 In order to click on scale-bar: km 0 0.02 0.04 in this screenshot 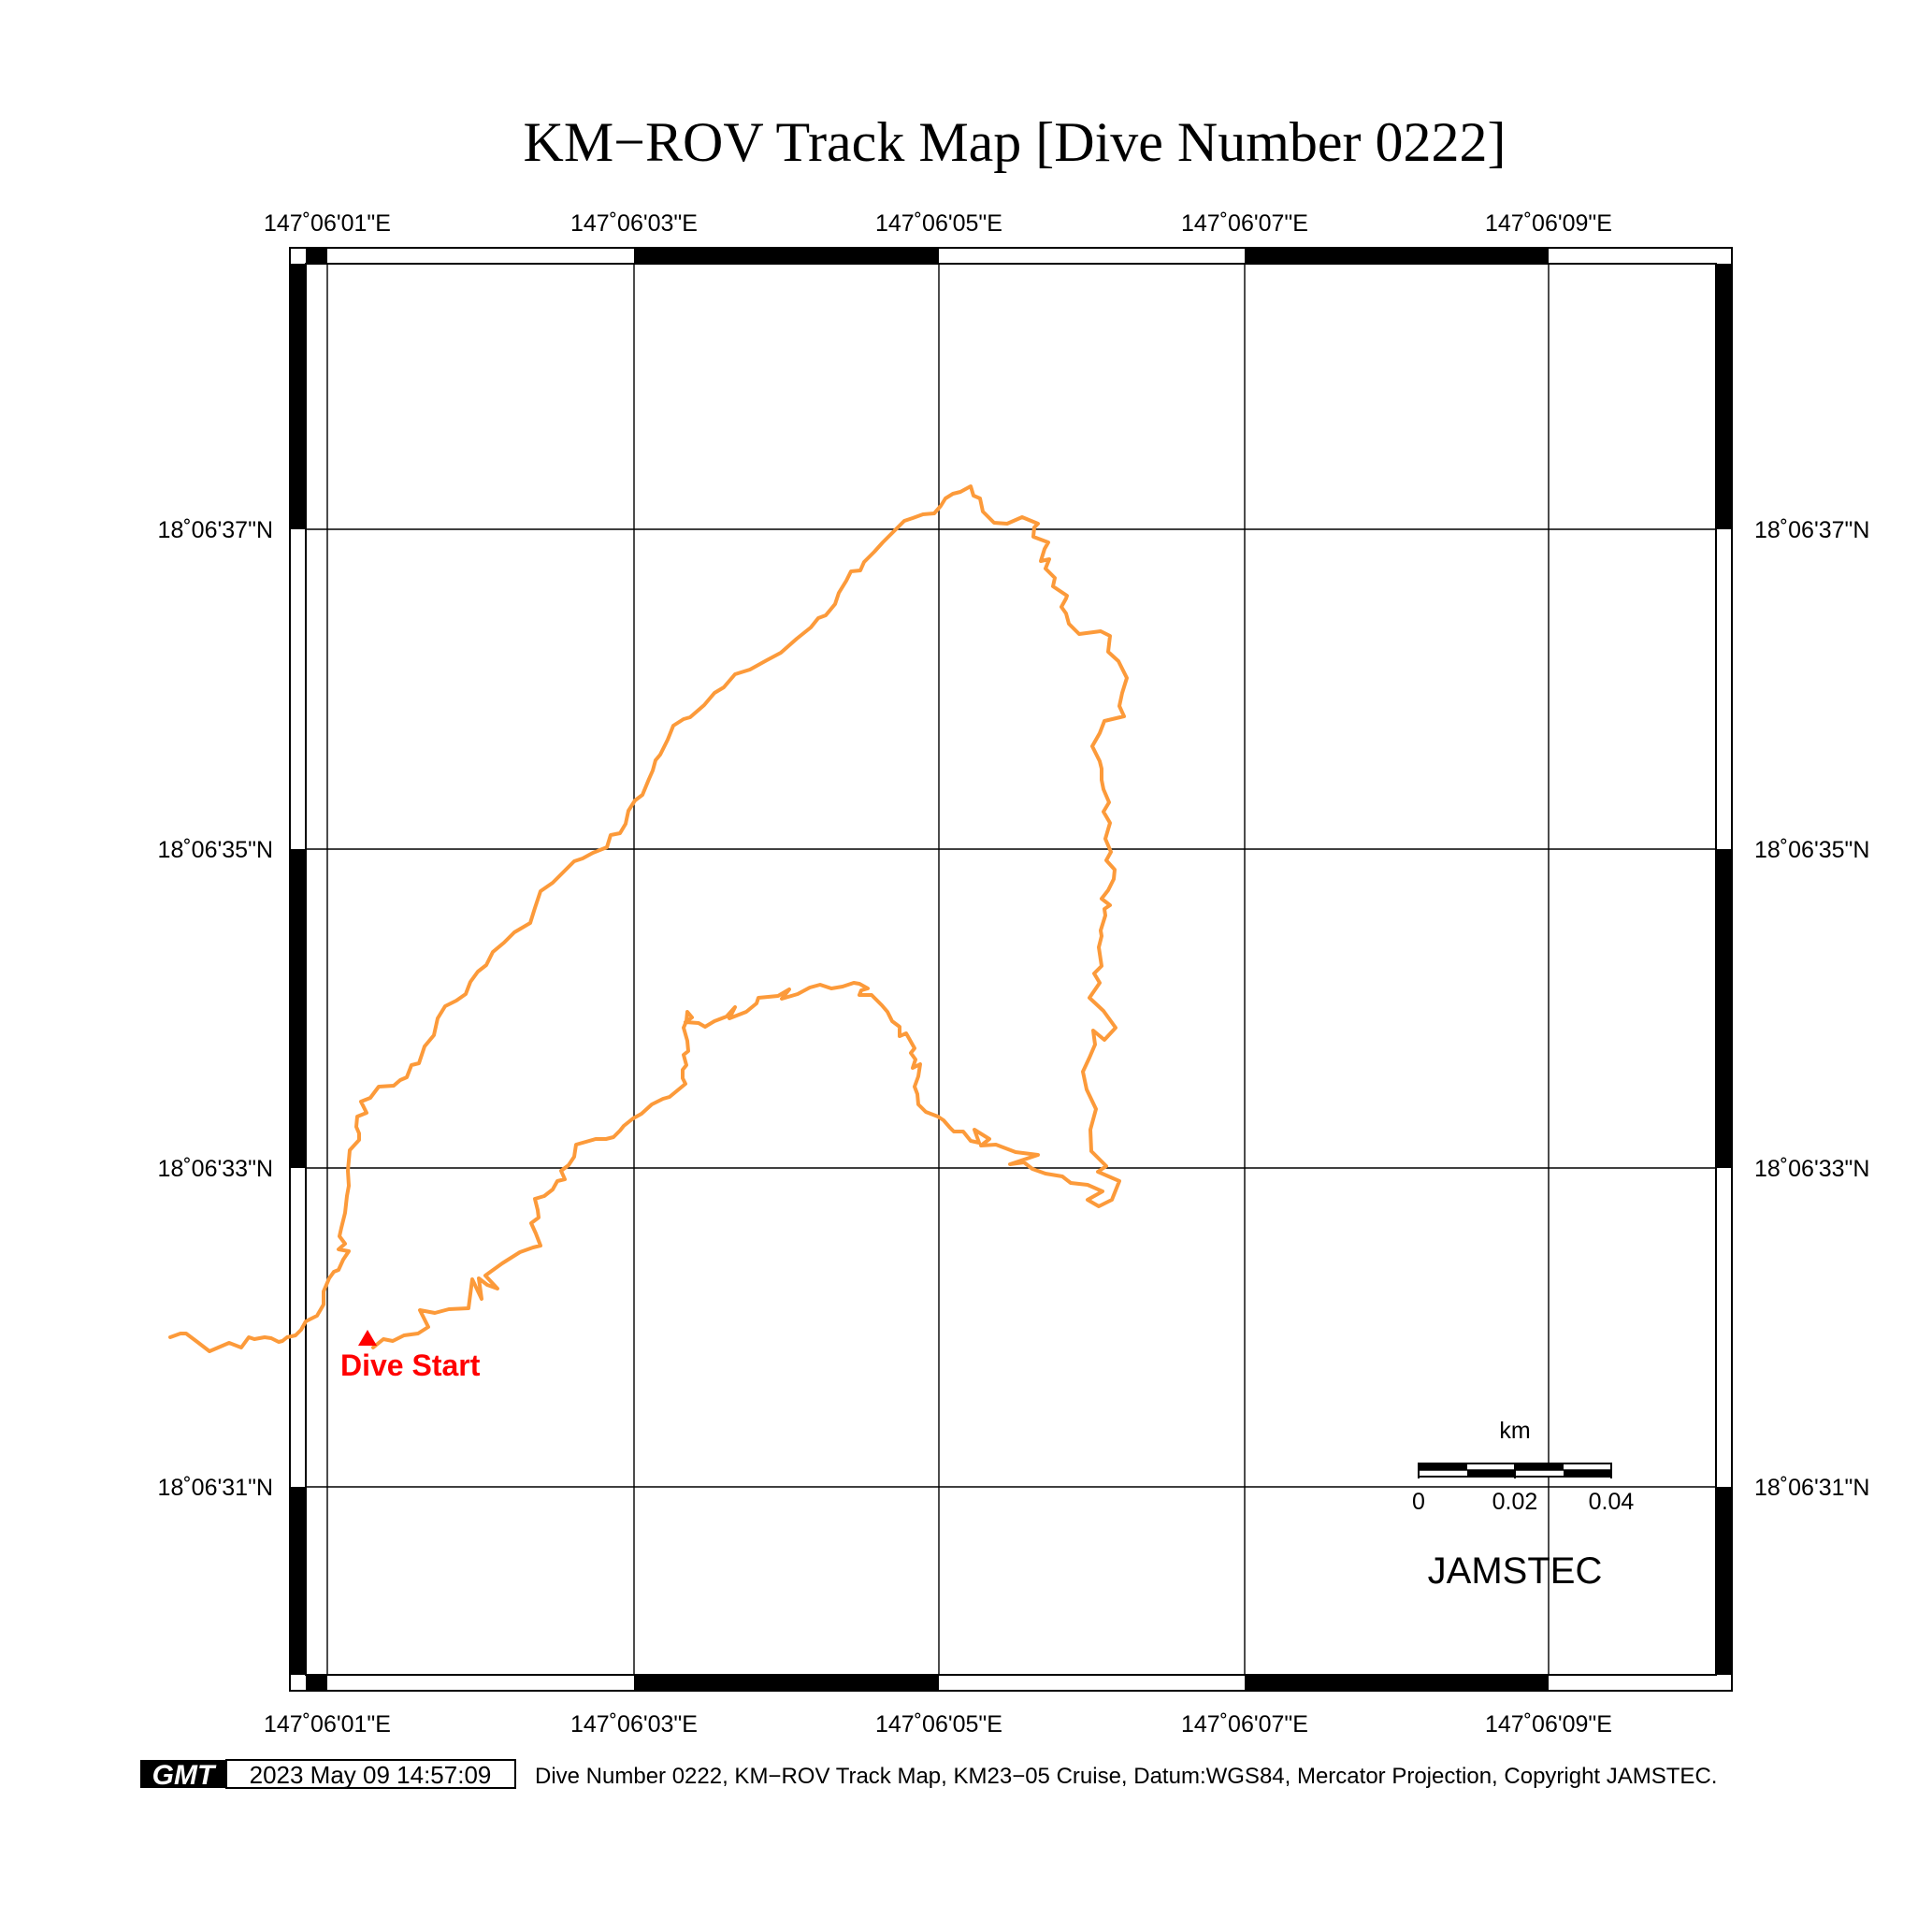, I will do `click(1523, 1466)`.